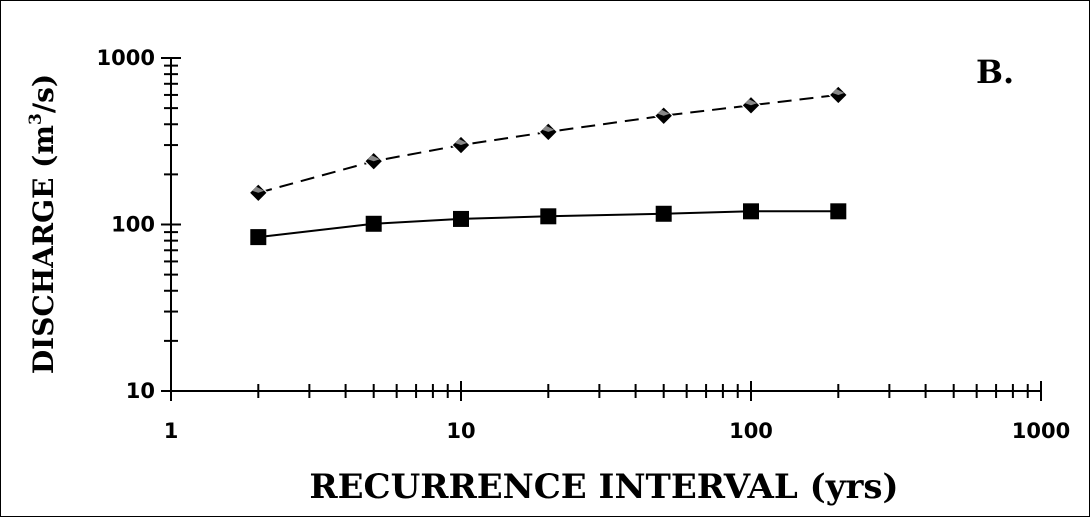 The width and height of the screenshot is (1090, 518). Describe the element at coordinates (133, 225) in the screenshot. I see `y-tick-label: 100` at that location.